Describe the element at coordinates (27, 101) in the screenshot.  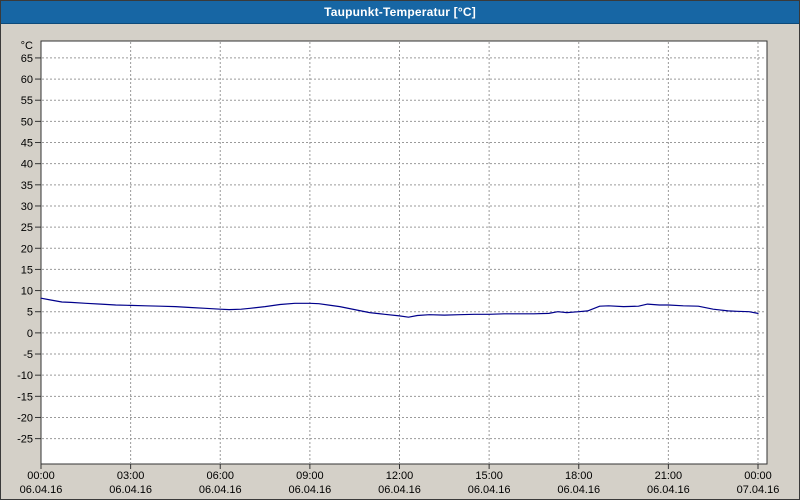
I see `y-tick-label: 55` at that location.